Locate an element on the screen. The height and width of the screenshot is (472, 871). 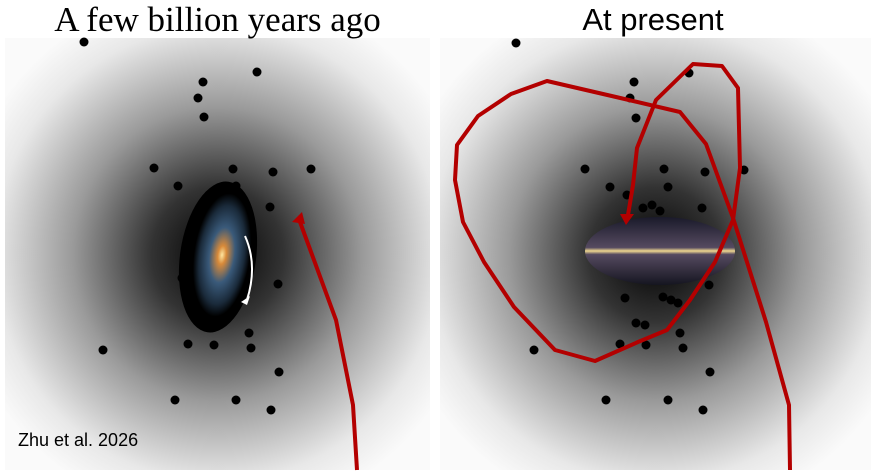
panel-title-past: A few billion years ago is located at coordinates (217, 19).